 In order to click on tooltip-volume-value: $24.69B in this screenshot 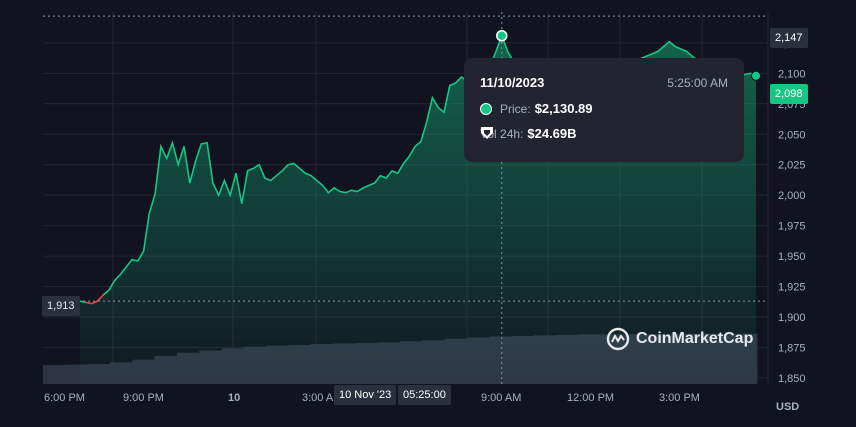, I will do `click(552, 133)`.